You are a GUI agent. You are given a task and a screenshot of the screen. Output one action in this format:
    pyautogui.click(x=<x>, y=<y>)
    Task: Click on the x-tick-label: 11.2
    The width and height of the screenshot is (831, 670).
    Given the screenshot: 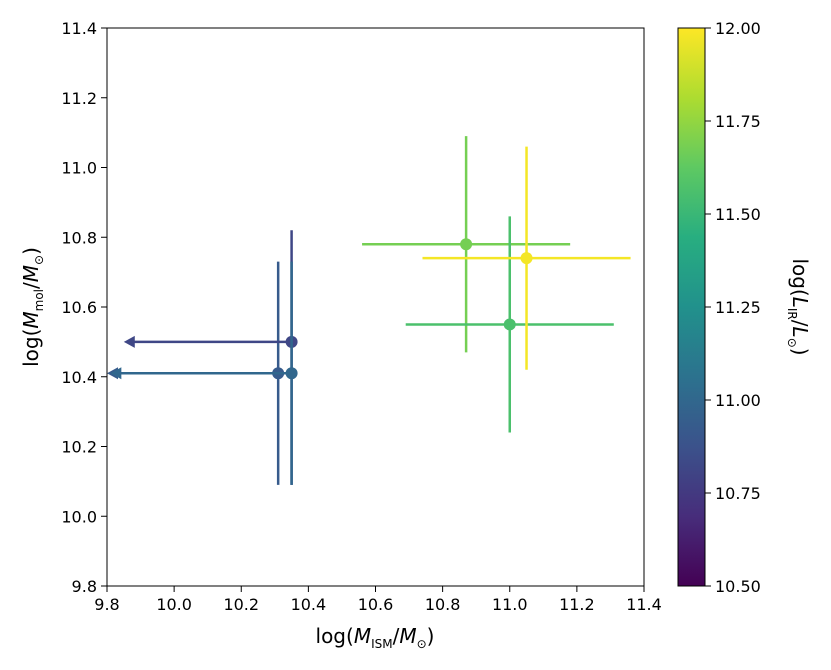 What is the action you would take?
    pyautogui.click(x=577, y=604)
    